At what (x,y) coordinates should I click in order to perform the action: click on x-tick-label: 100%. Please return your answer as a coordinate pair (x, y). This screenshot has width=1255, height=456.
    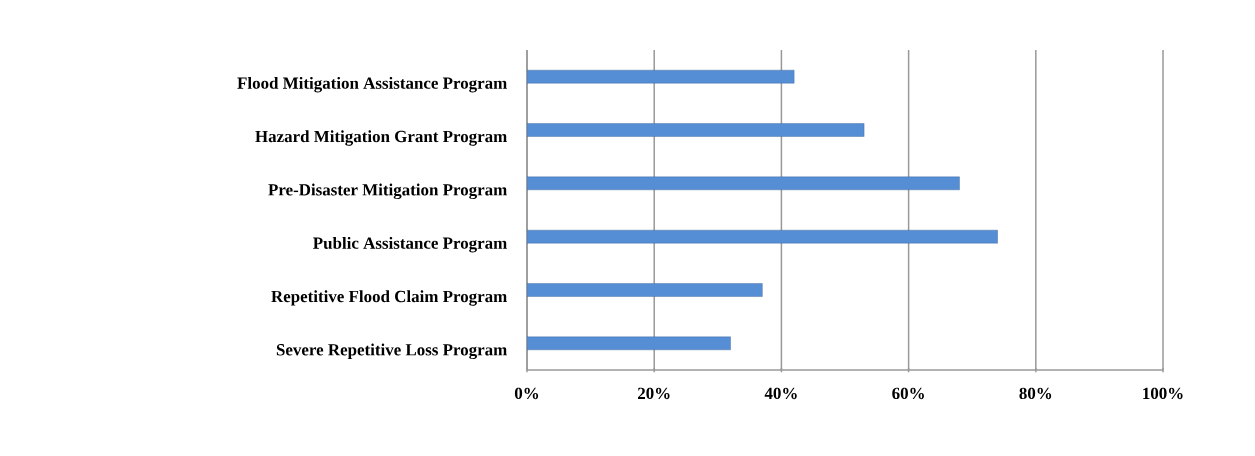
    Looking at the image, I should click on (1163, 393).